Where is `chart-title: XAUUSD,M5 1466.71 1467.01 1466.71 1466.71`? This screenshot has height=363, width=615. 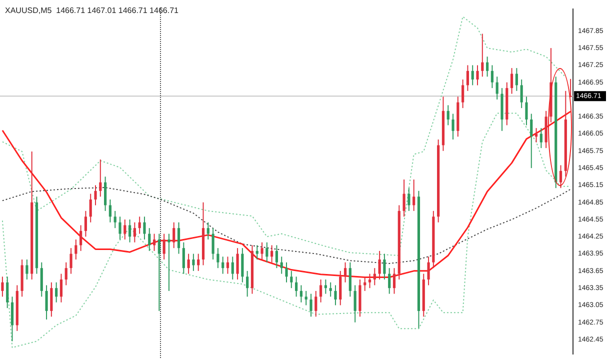
chart-title: XAUUSD,M5 1466.71 1467.01 1466.71 1466.71 is located at coordinates (91, 10).